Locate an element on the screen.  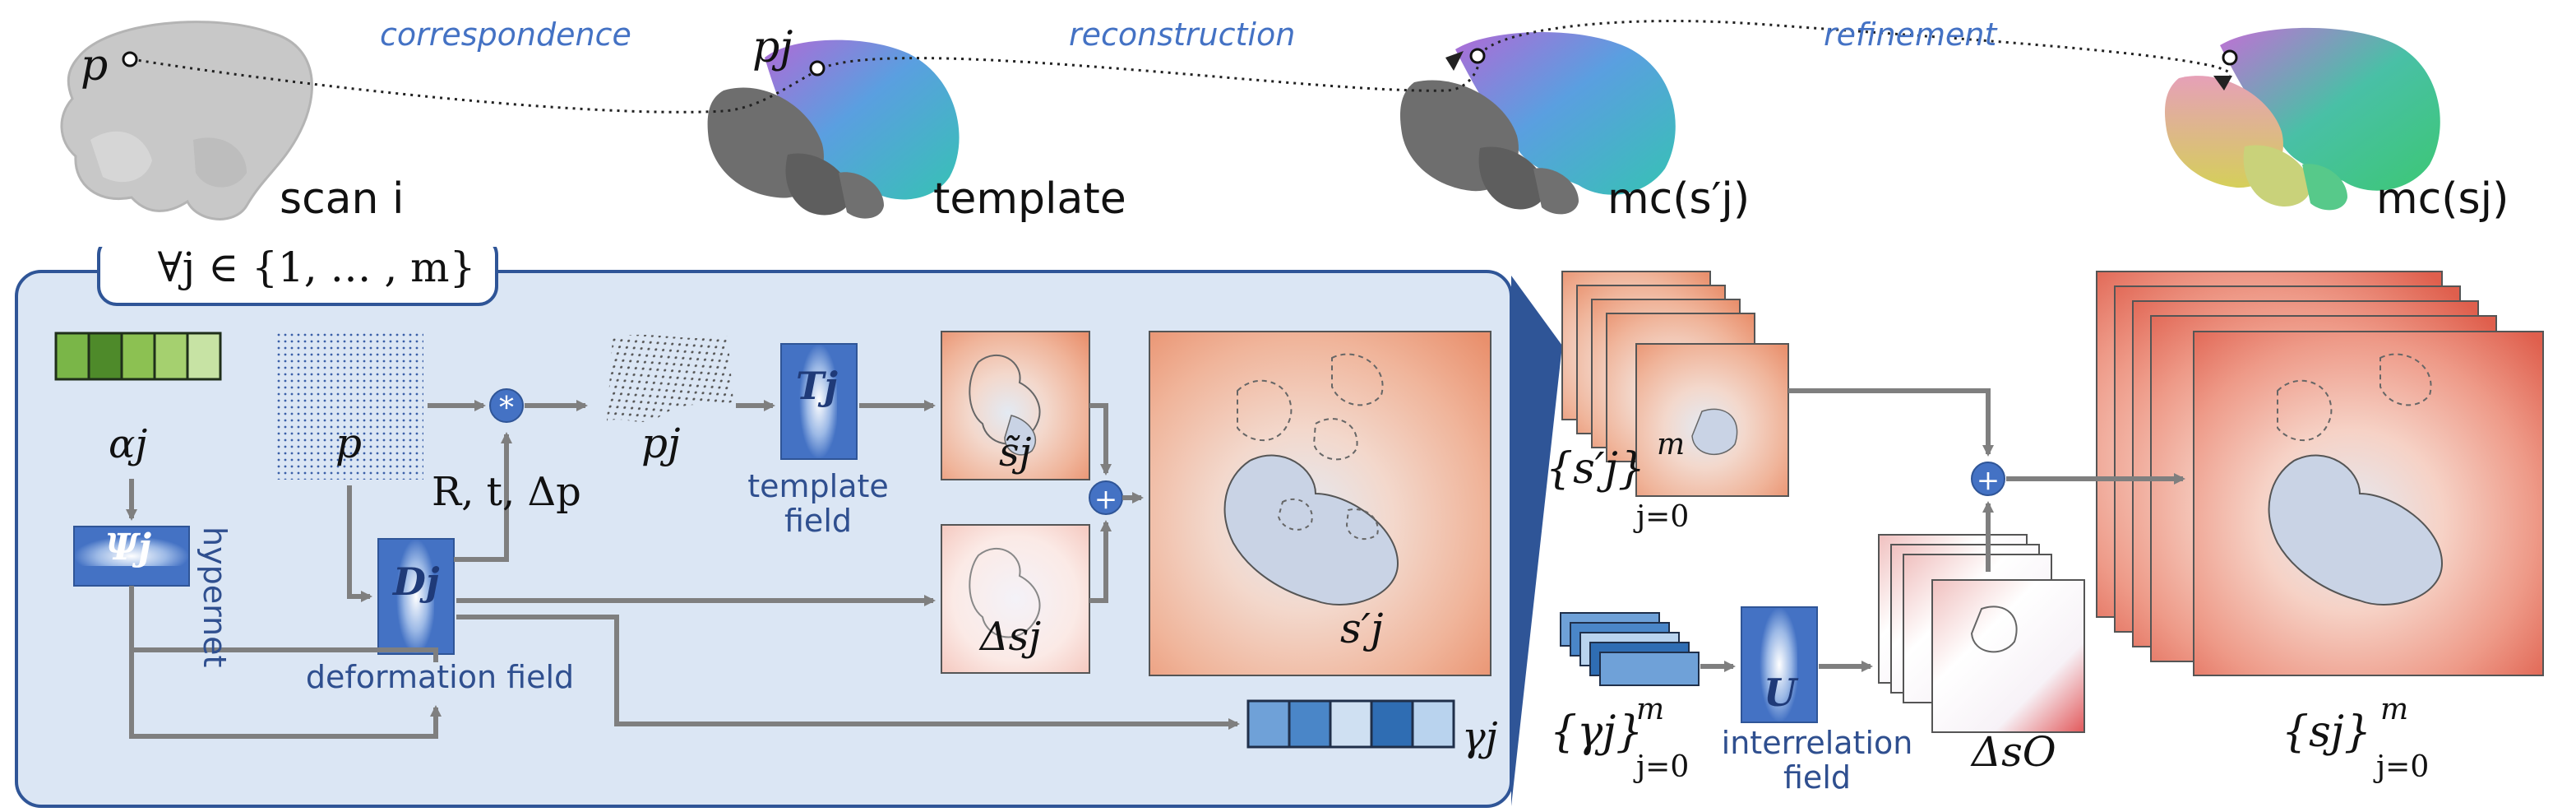
panel-wedge is located at coordinates (1536, 541).